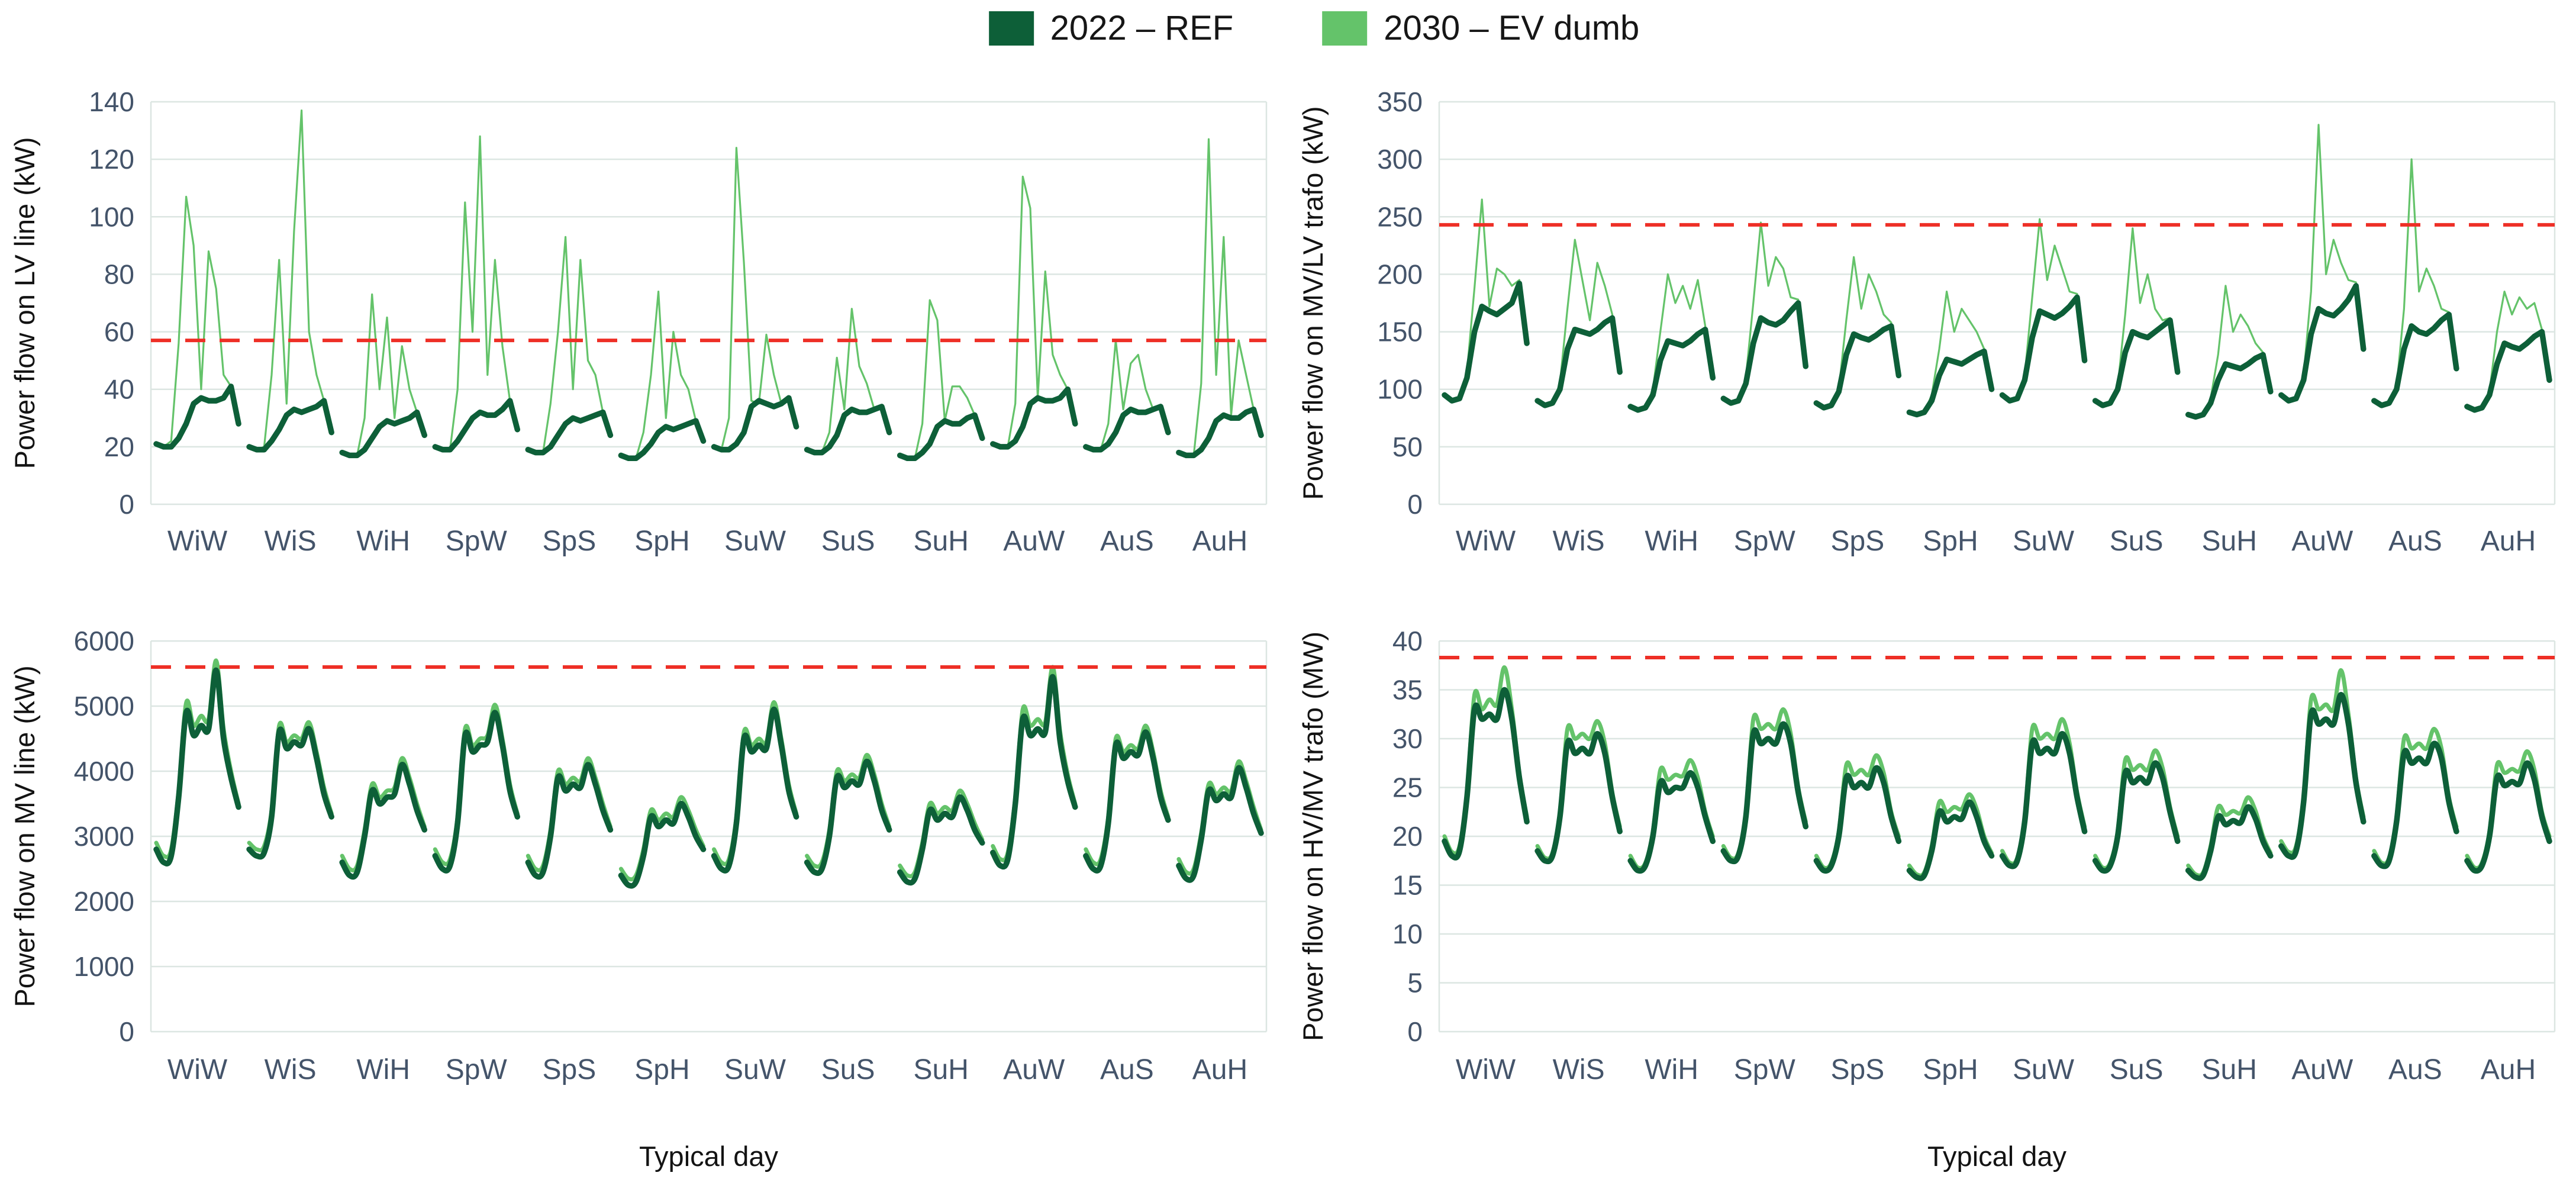 The height and width of the screenshot is (1195, 2576). Describe the element at coordinates (383, 541) in the screenshot. I see `svg-text: WiH` at that location.